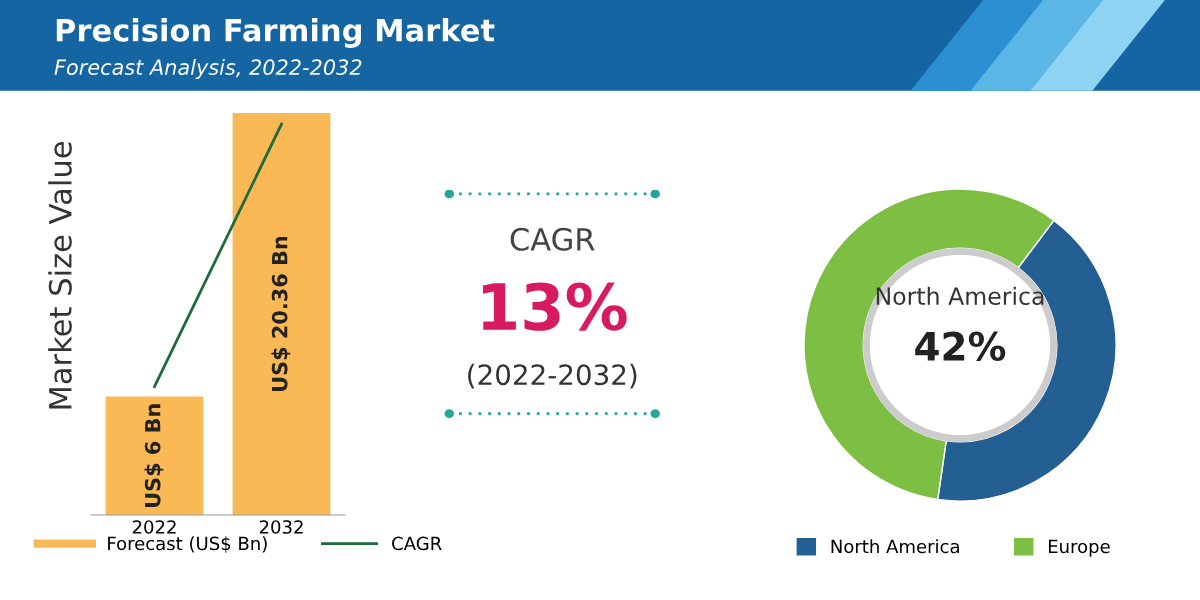  I want to click on legend-label: North America, so click(895, 546).